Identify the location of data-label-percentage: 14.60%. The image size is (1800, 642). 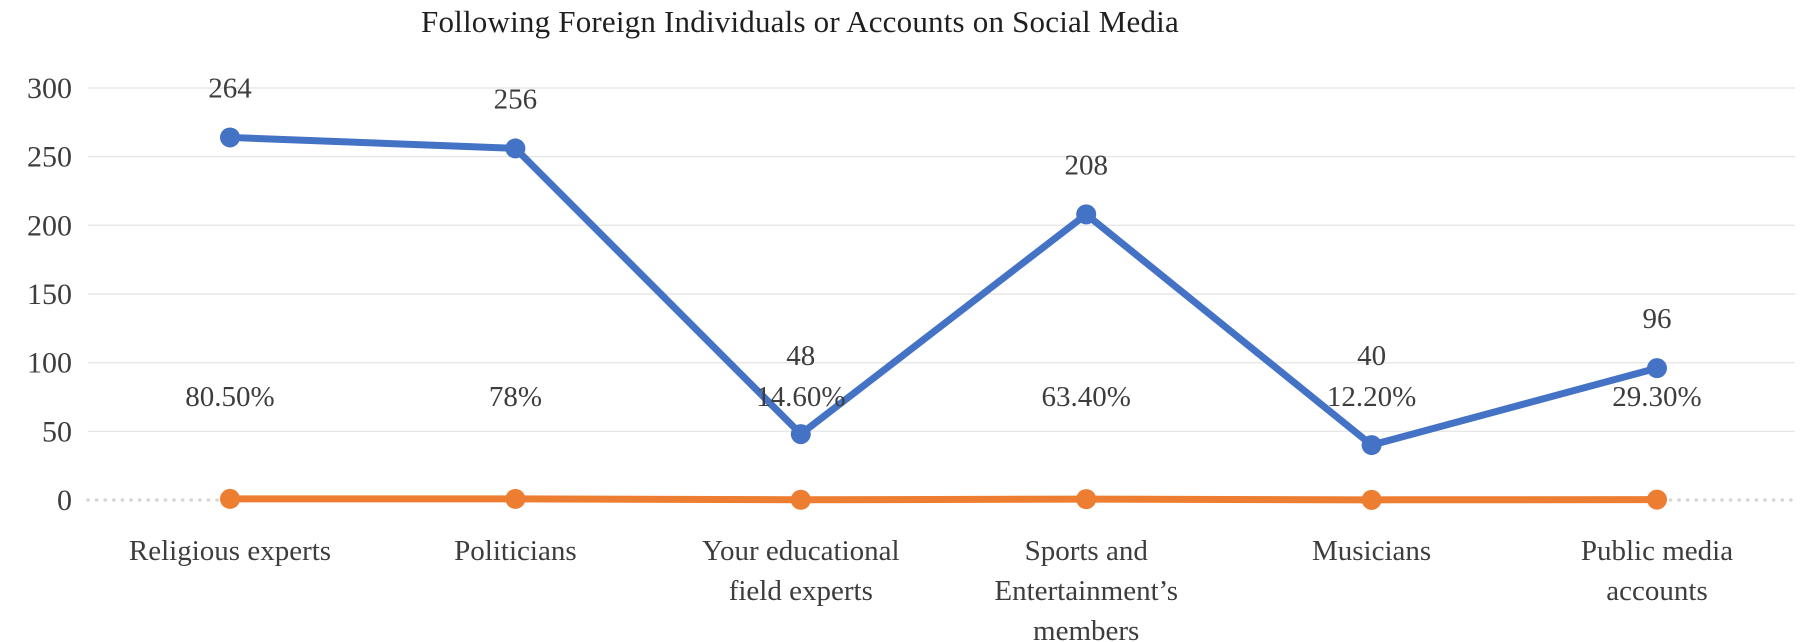
(800, 397).